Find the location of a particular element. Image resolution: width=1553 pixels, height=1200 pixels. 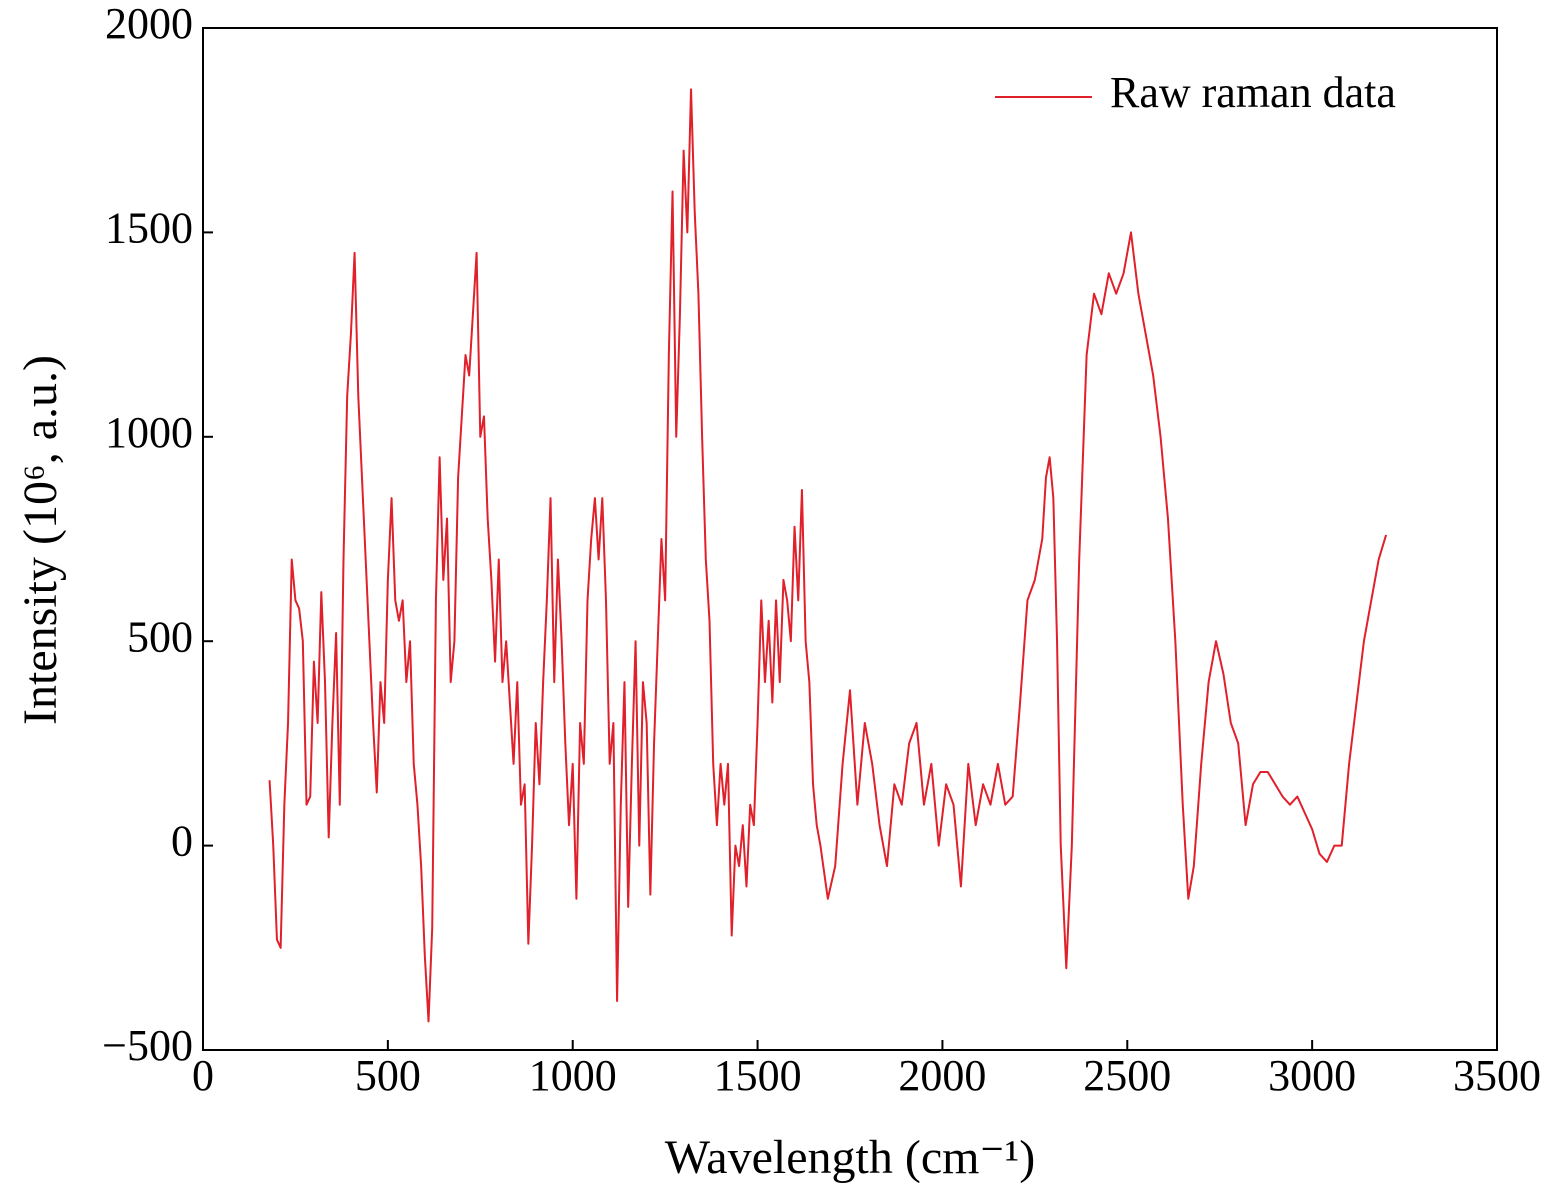

y-tick-label: 500 is located at coordinates (160, 636).